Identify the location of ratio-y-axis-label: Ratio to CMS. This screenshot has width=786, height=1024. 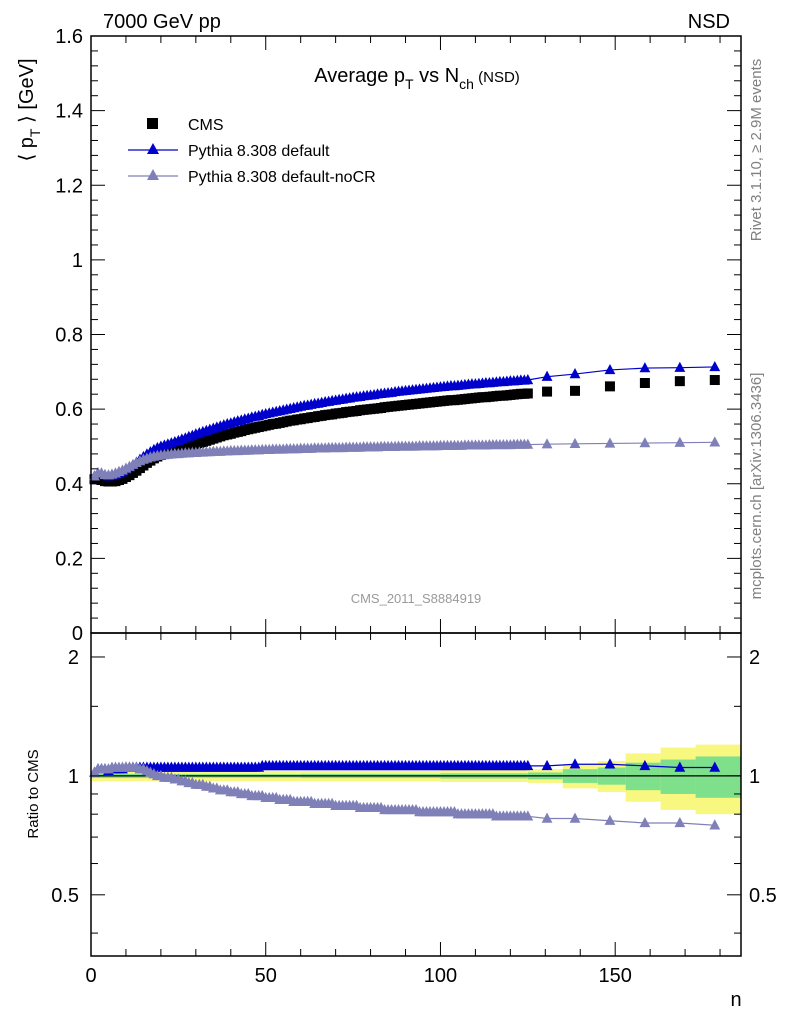
(33, 793).